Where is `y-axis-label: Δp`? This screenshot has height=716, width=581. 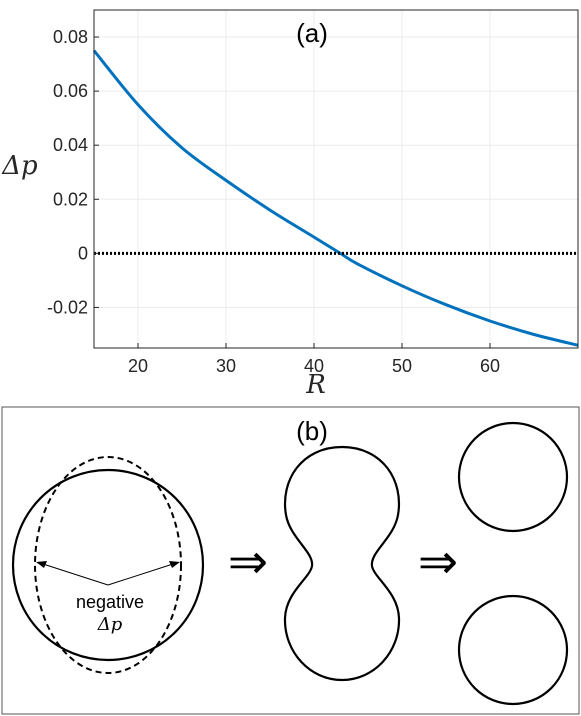 y-axis-label: Δp is located at coordinates (19, 166).